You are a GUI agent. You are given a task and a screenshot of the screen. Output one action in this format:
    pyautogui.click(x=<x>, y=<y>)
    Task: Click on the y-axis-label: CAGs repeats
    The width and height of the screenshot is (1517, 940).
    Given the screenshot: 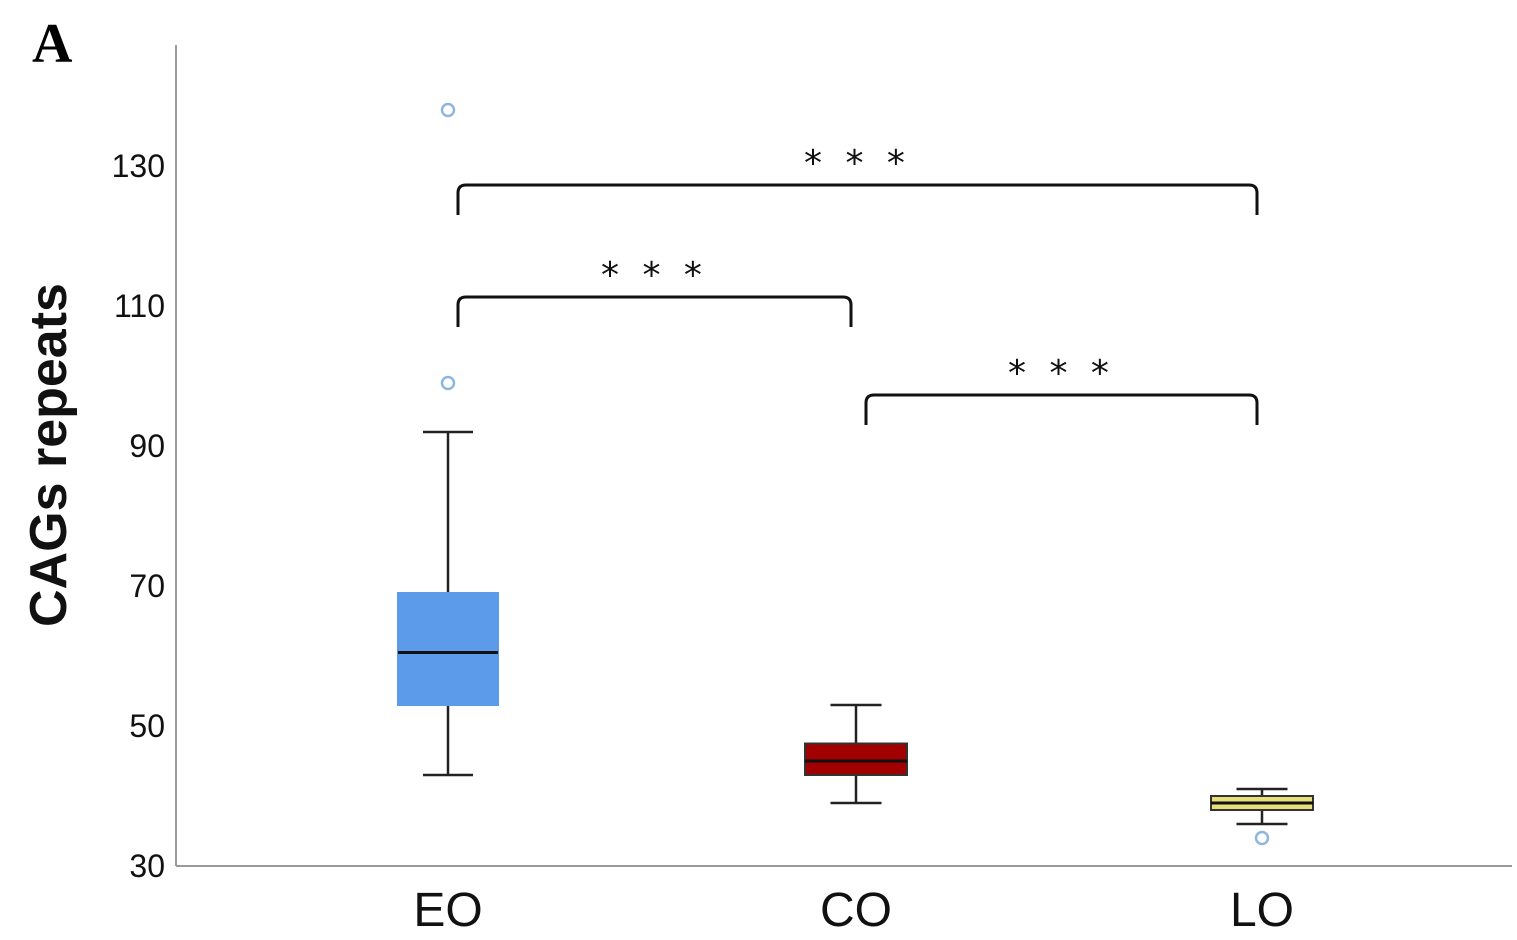 What is the action you would take?
    pyautogui.click(x=49, y=455)
    